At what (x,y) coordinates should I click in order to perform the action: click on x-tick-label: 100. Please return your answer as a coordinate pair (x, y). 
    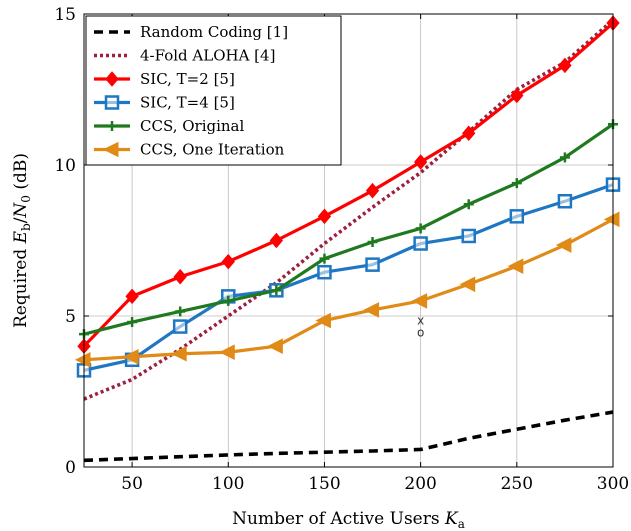
    Looking at the image, I should click on (228, 484).